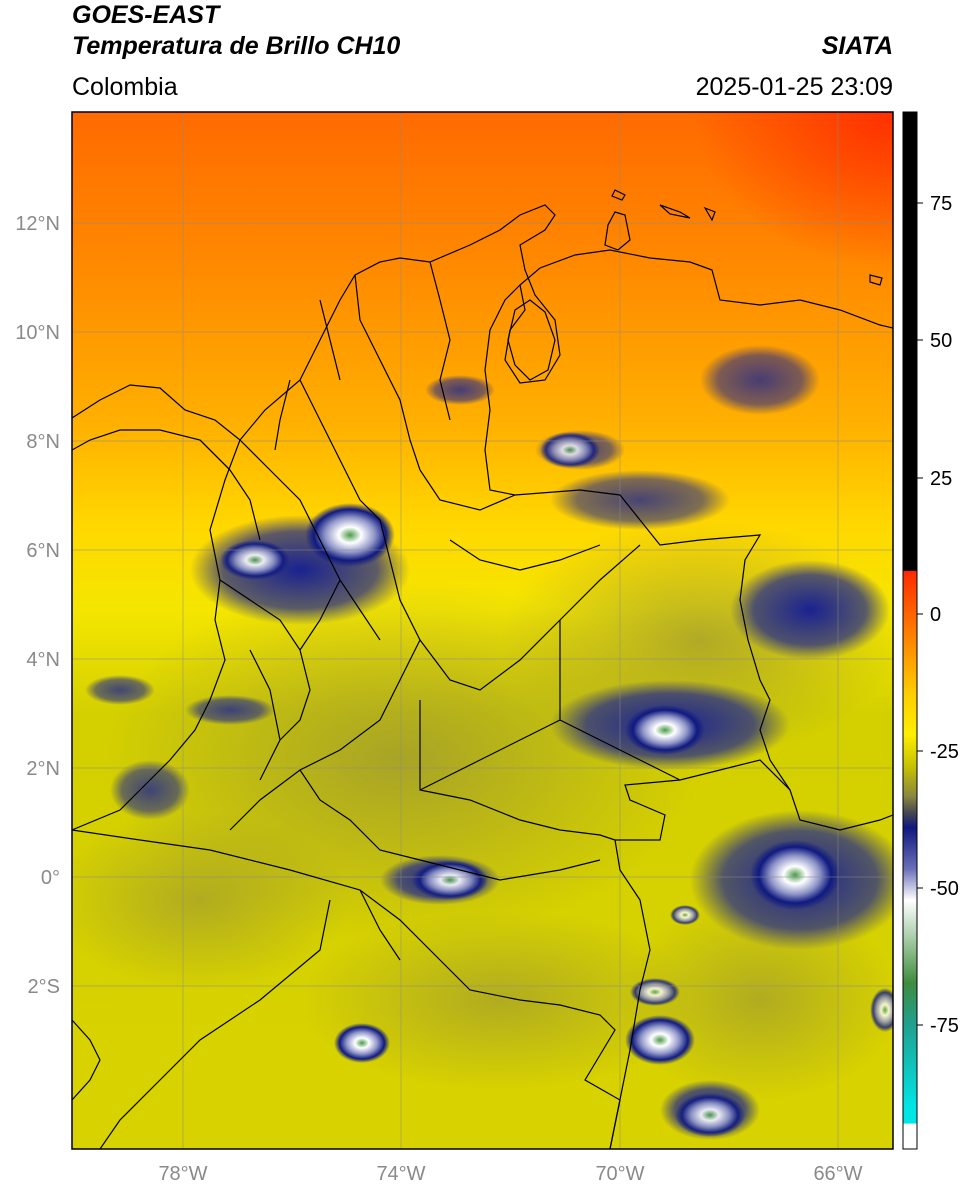  Describe the element at coordinates (930, 630) in the screenshot. I see `colorbar: 75 50 25 0 -25 -50 -75` at that location.